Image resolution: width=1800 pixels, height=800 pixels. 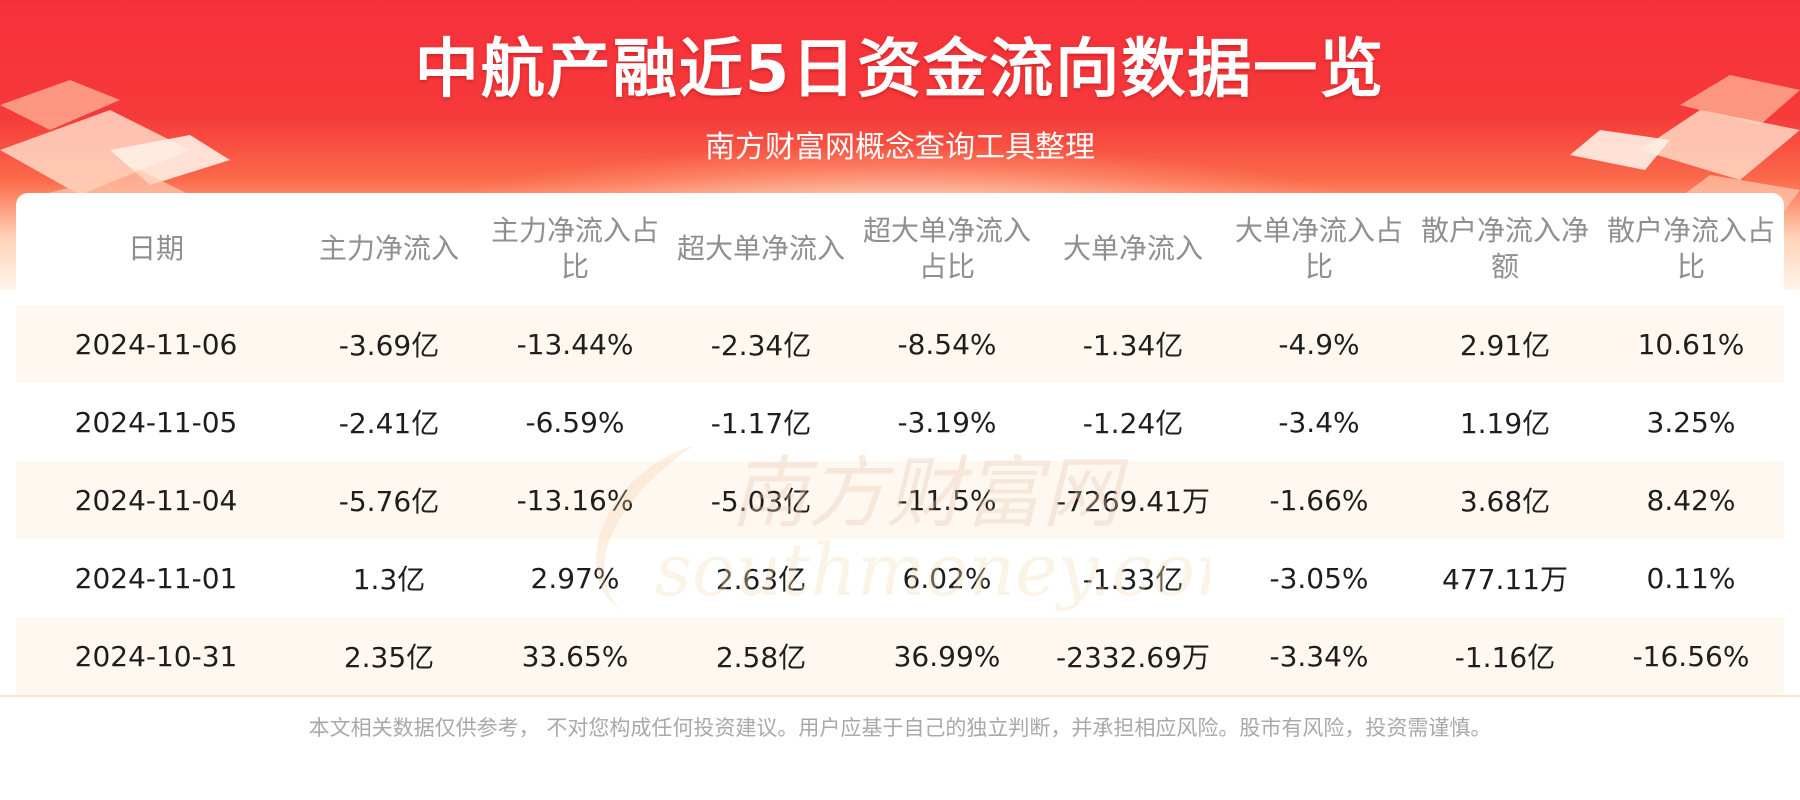 What do you see at coordinates (389, 657) in the screenshot?
I see `cell-main-net-inflow: 2.35亿` at bounding box center [389, 657].